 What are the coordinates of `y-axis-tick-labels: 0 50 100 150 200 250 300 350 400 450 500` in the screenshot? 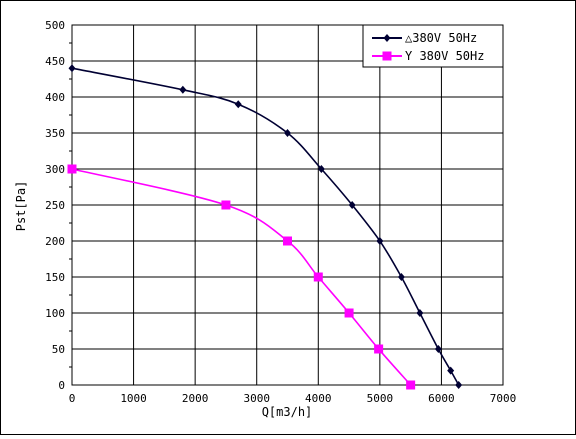 It's located at (55, 205).